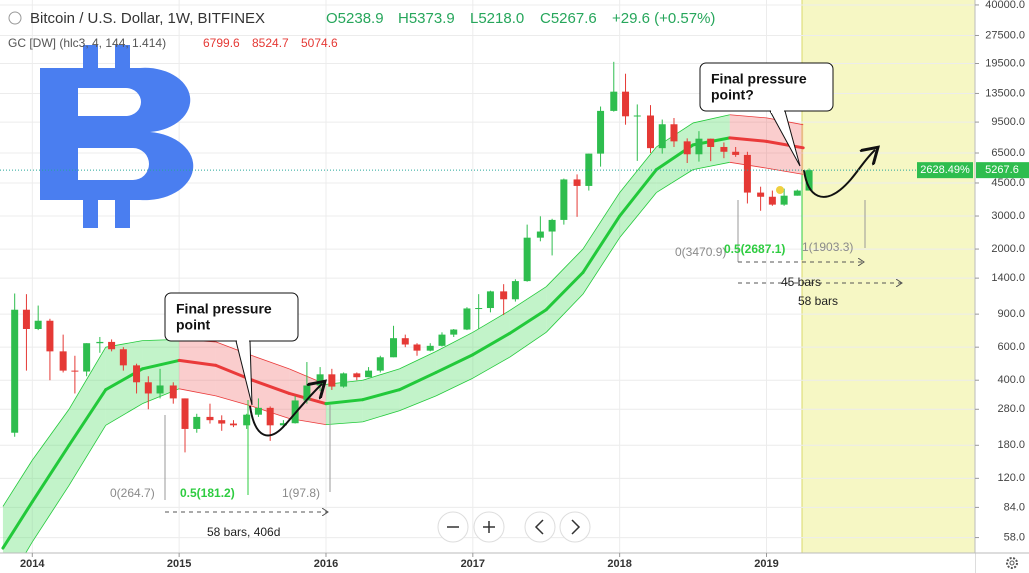  I want to click on scroll-left-button, so click(540, 527).